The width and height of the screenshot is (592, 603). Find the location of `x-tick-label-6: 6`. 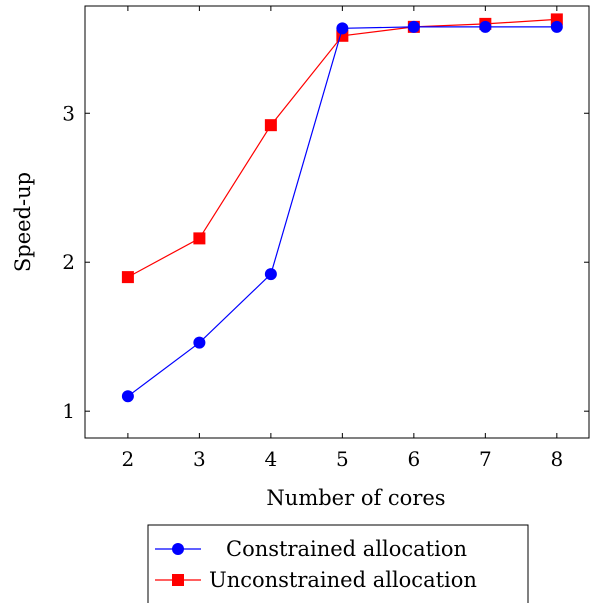

x-tick-label-6: 6 is located at coordinates (413, 459).